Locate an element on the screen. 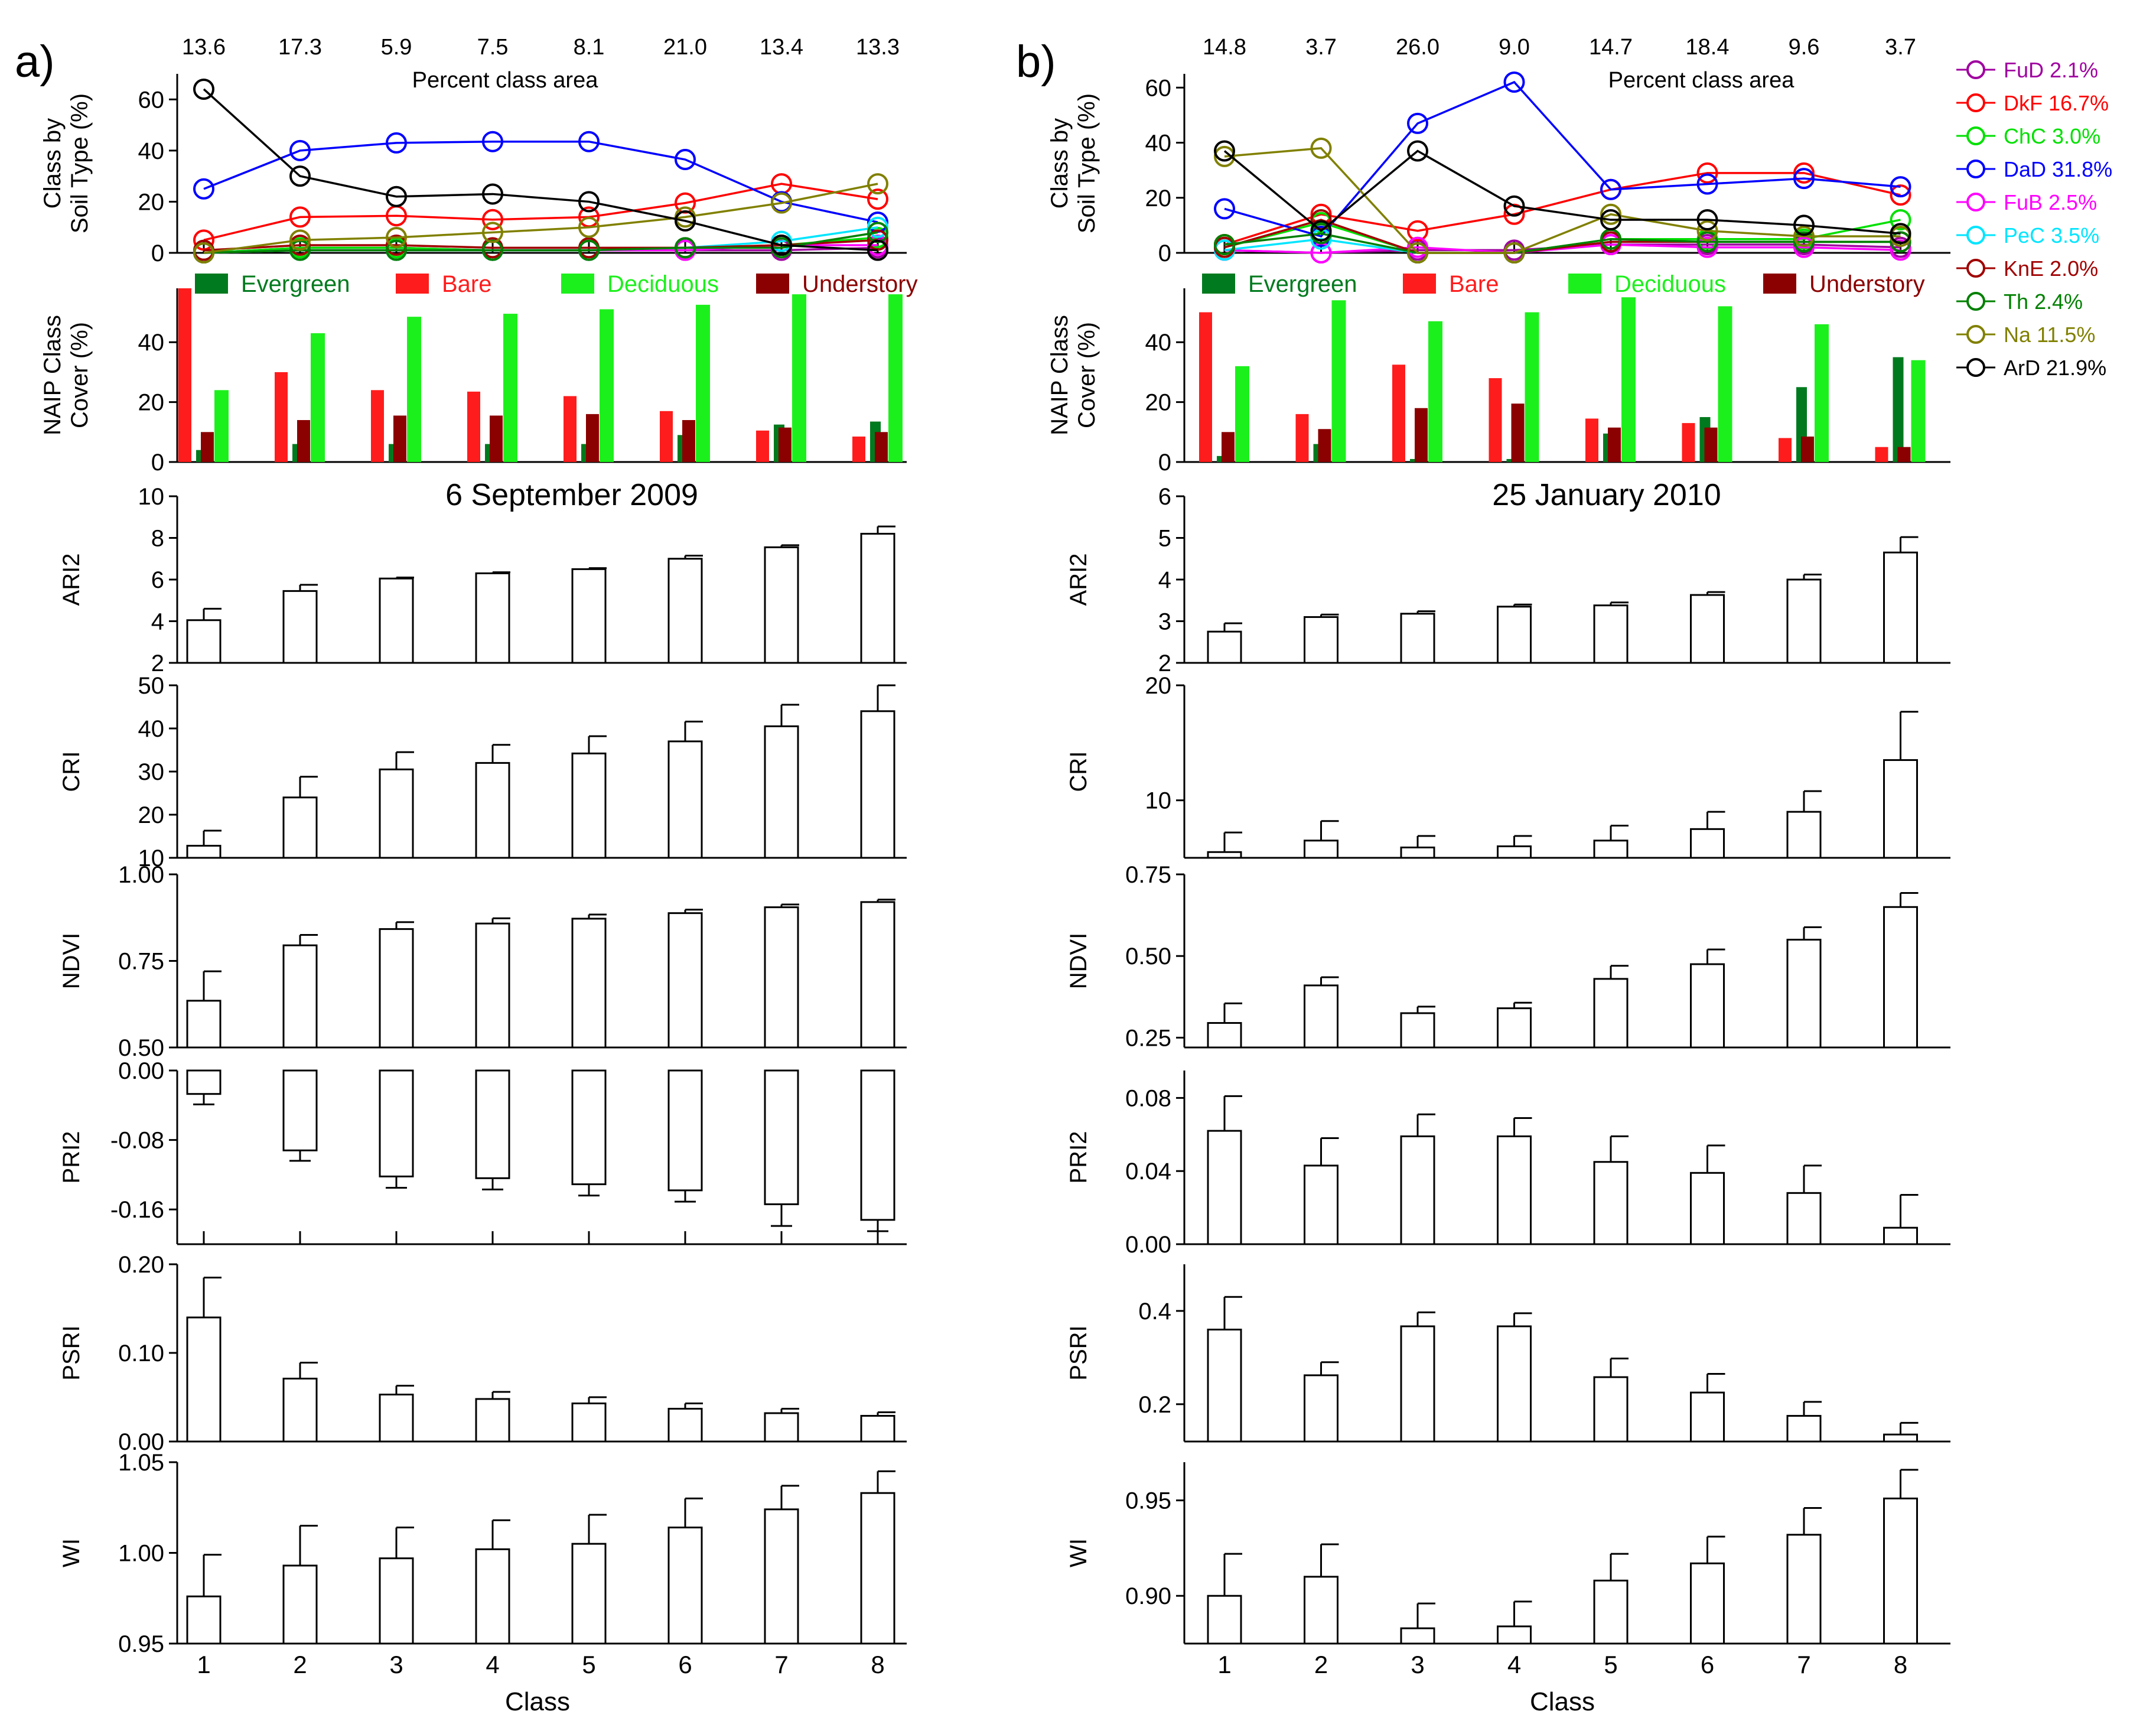  p0-soil-point-kne is located at coordinates (396, 246).